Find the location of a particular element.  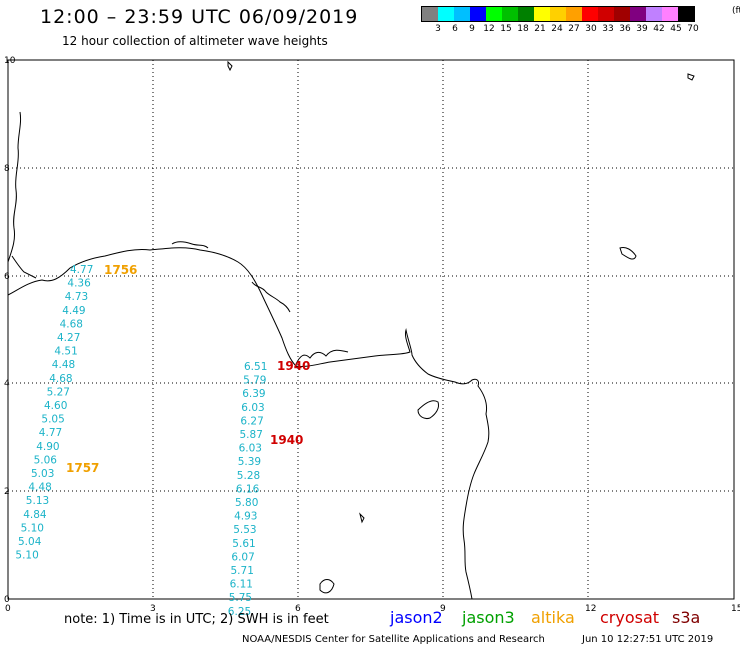

satellite-name: altika is located at coordinates (553, 617).